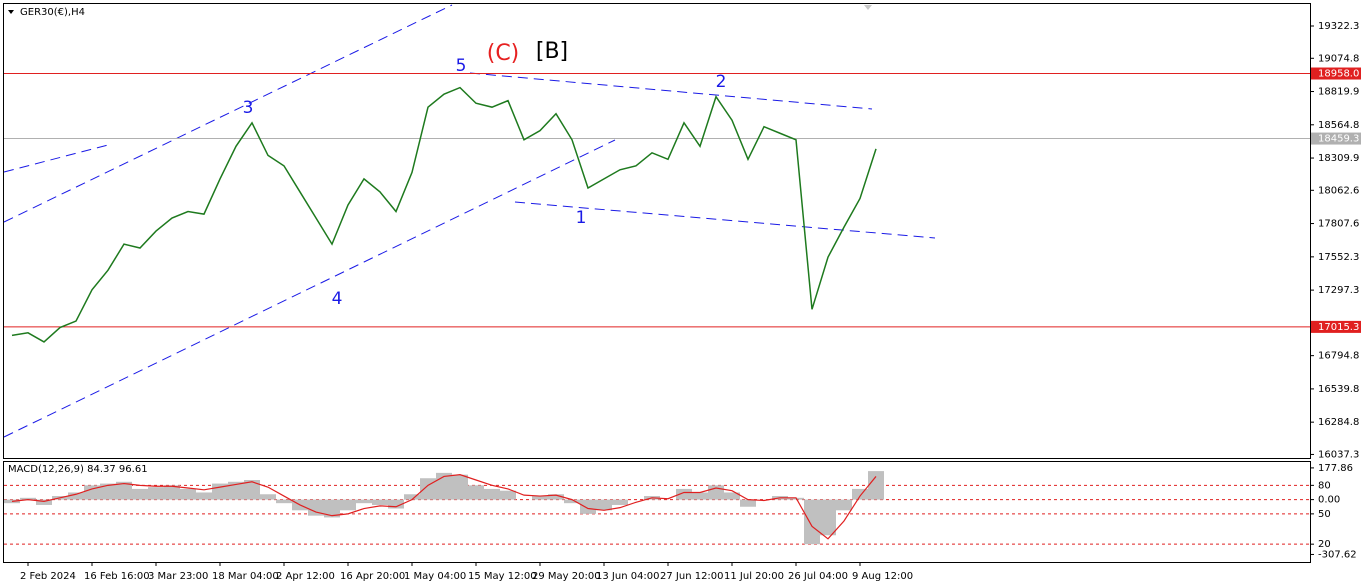 This screenshot has height=588, width=1366. I want to click on x-tick-label: 15 May 12:00, so click(502, 576).